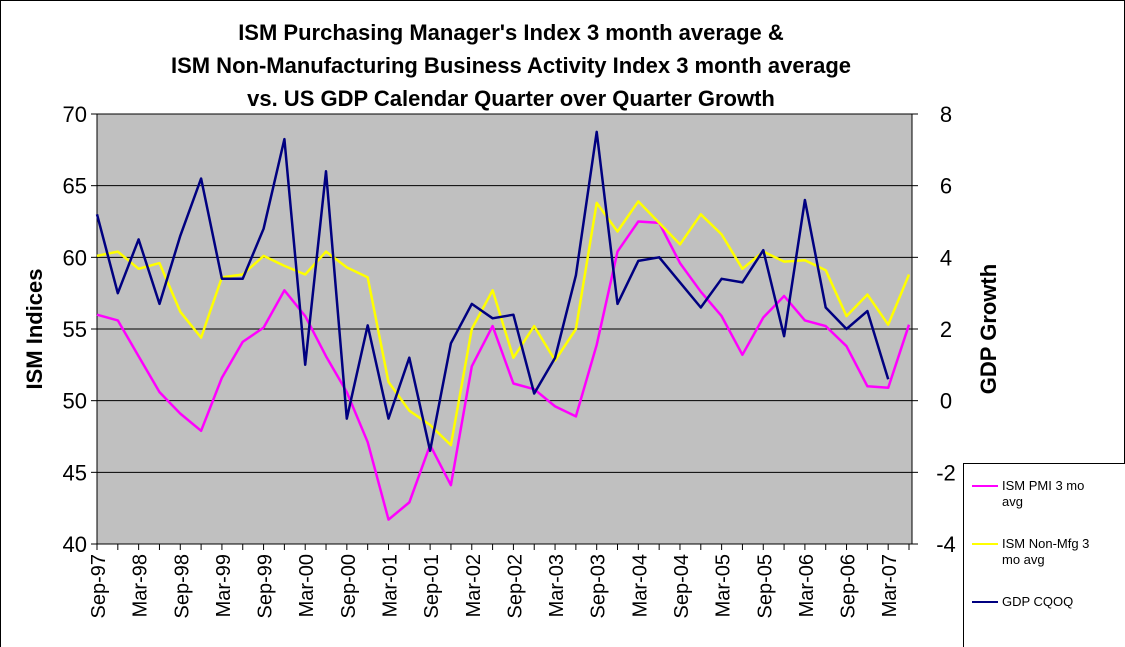 Image resolution: width=1125 pixels, height=647 pixels. Describe the element at coordinates (224, 585) in the screenshot. I see `x-tick-label: Mar-99` at that location.